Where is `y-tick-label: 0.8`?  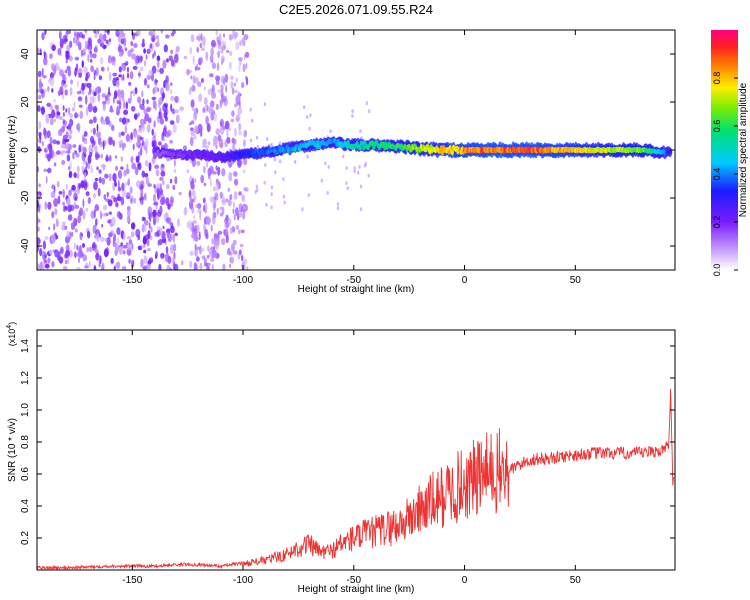
y-tick-label: 0.8 is located at coordinates (25, 442).